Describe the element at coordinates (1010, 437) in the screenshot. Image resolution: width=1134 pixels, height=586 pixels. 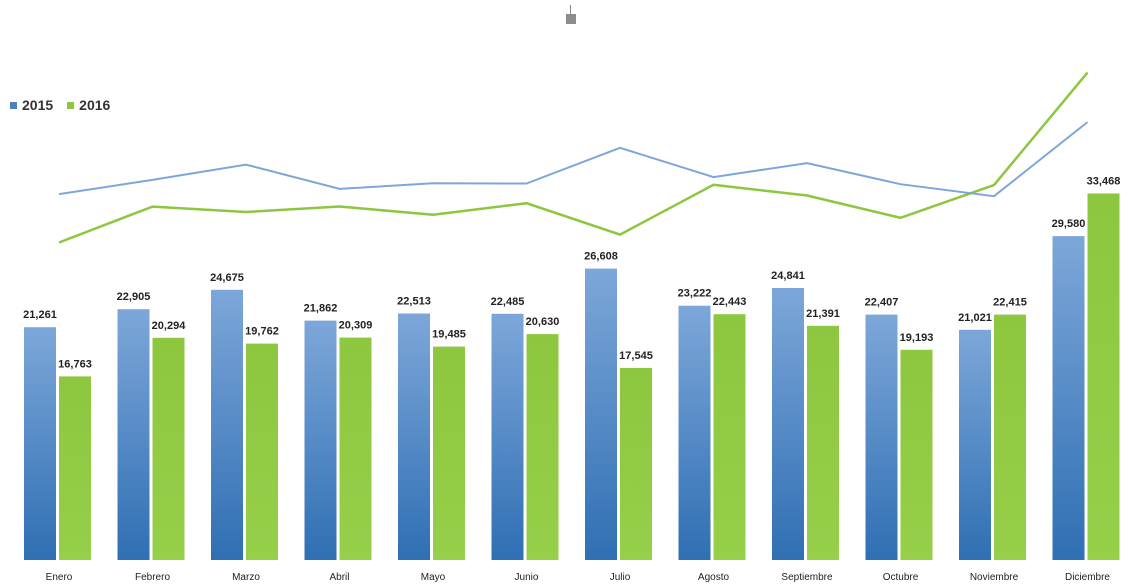
I see `bar-2016-Noviembre` at that location.